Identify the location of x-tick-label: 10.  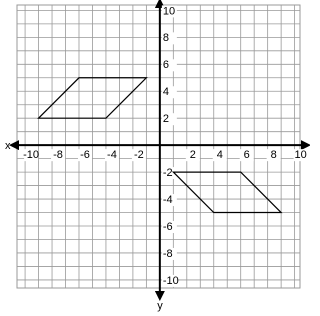
(300, 155).